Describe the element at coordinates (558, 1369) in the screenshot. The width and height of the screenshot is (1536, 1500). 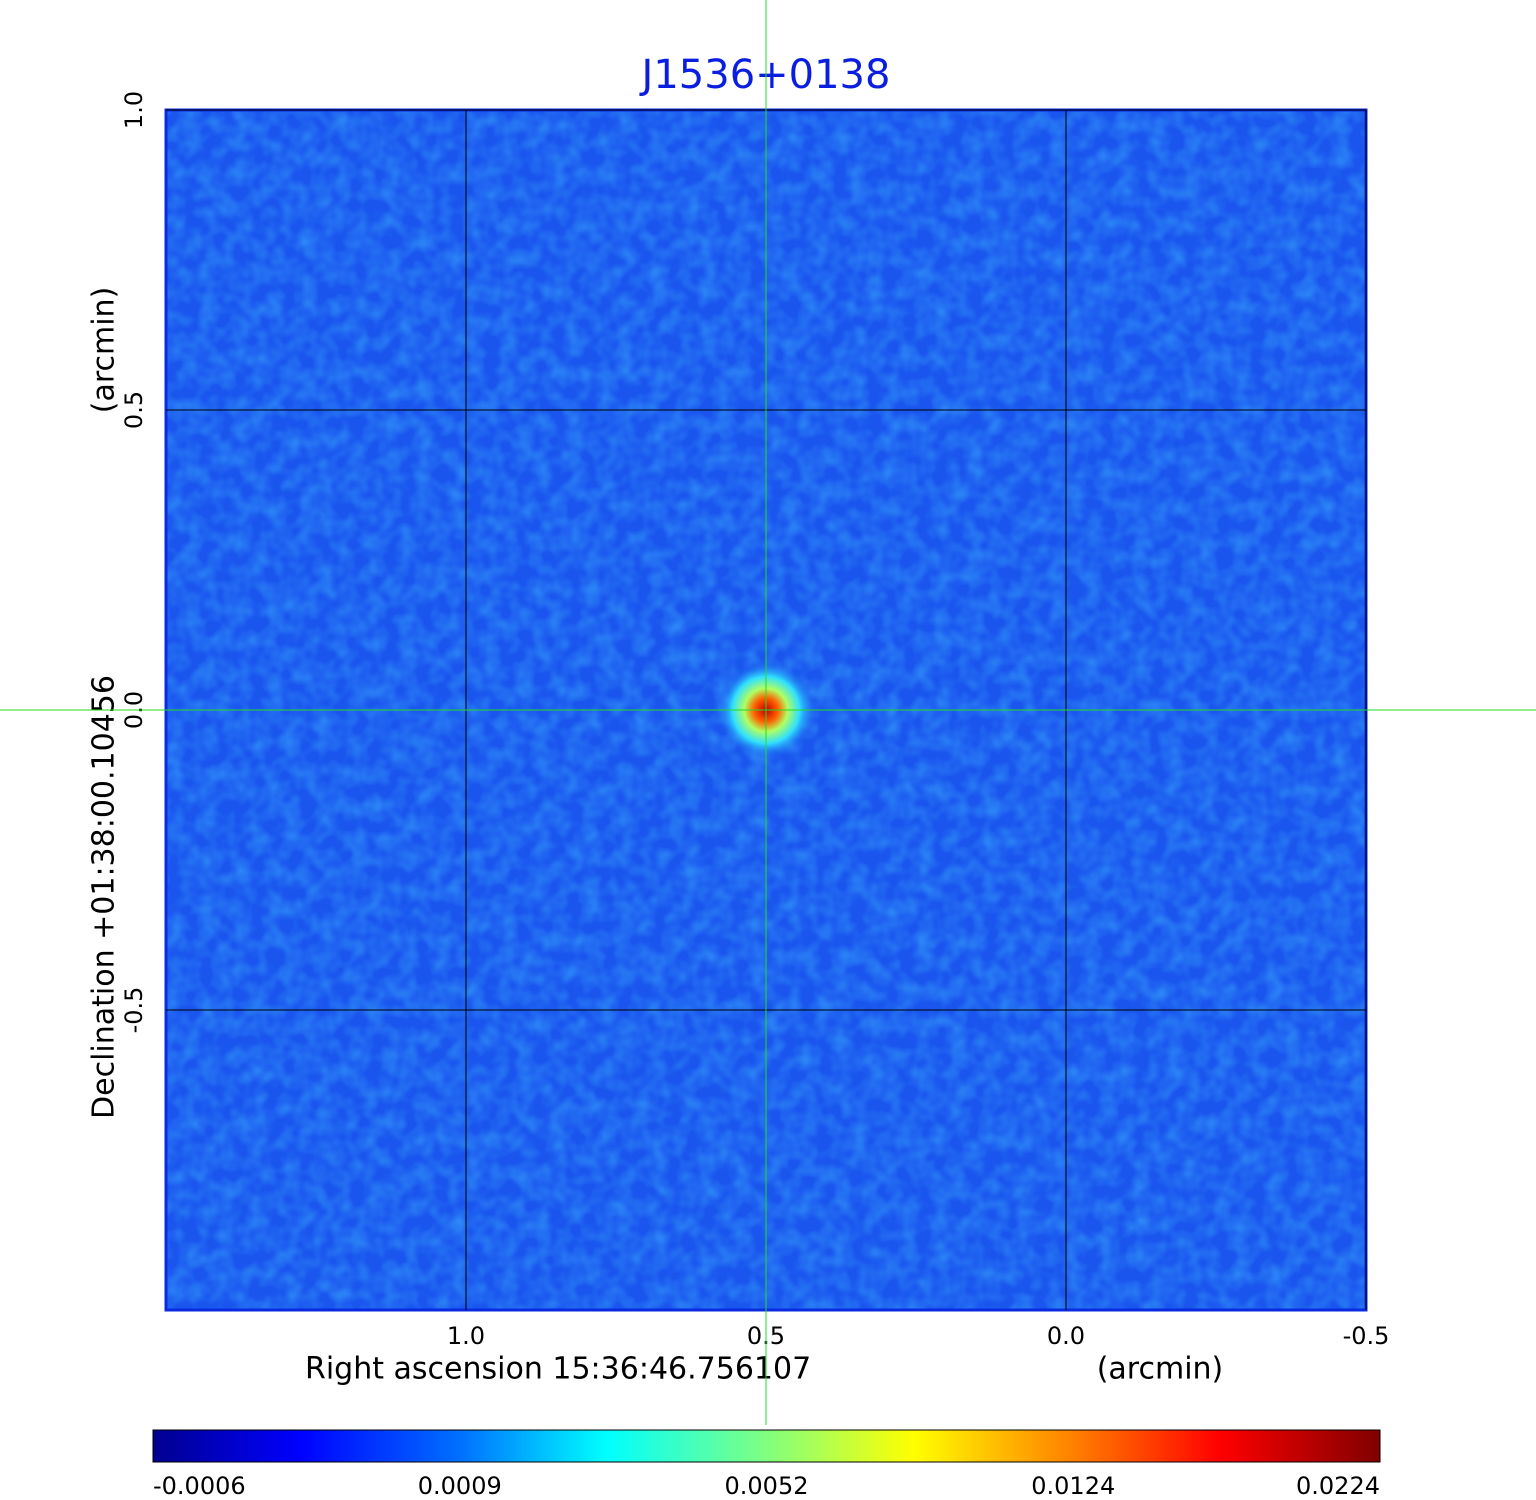
I see `x-axis-label: Right ascension 15:36:46.756107` at that location.